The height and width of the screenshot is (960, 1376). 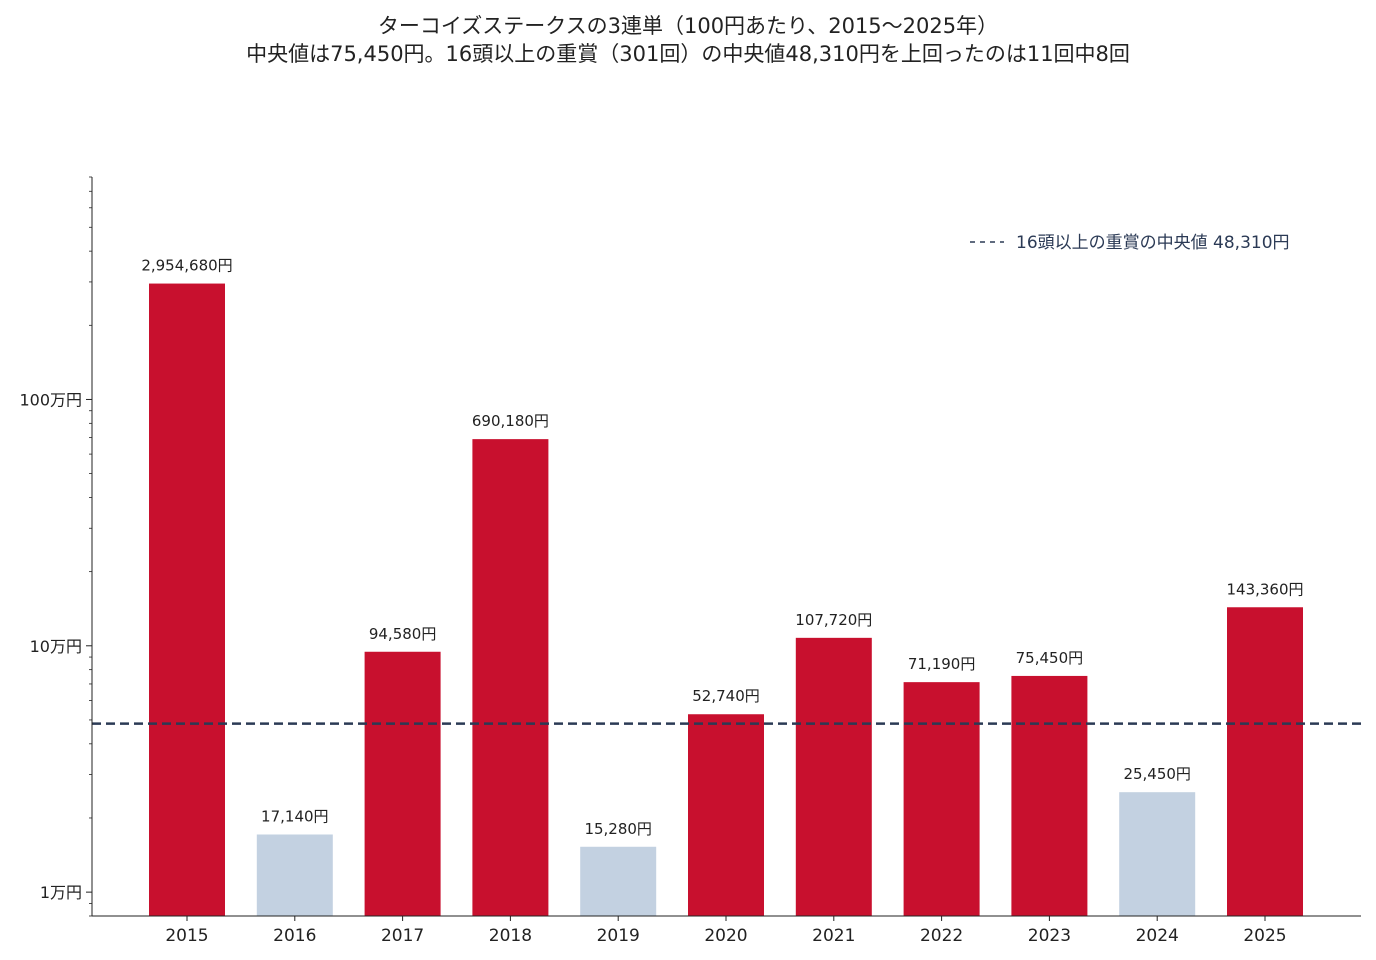 What do you see at coordinates (50, 399) in the screenshot?
I see `y-tick-label: 100万円` at bounding box center [50, 399].